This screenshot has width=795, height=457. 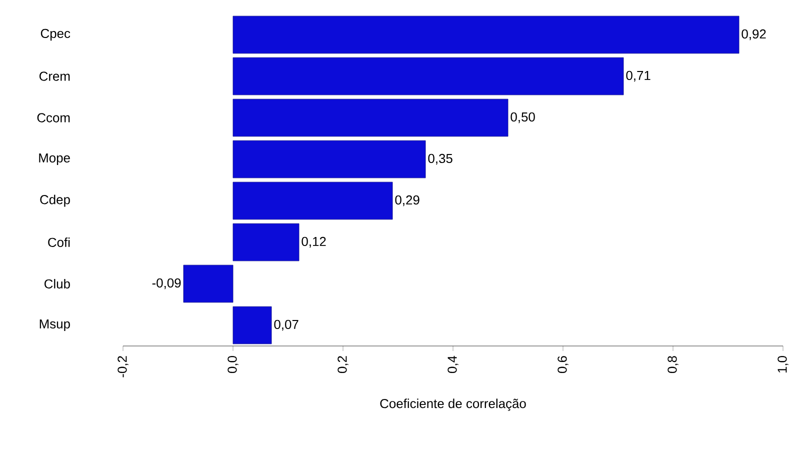 What do you see at coordinates (314, 242) in the screenshot?
I see `data-label: 0,12` at bounding box center [314, 242].